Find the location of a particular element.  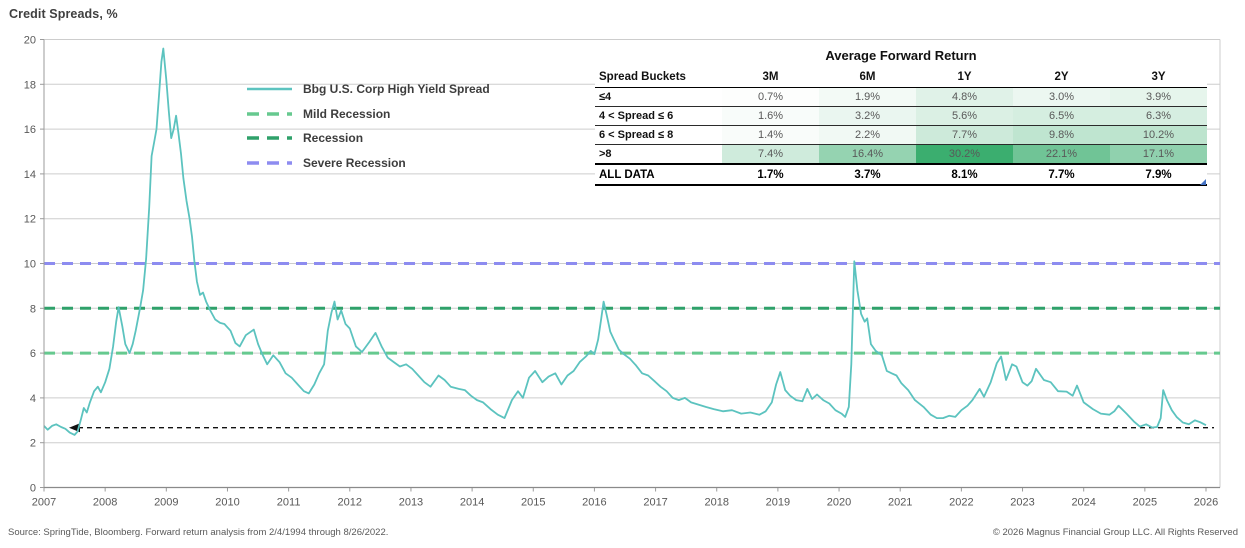

return-value-cell: 6.5% is located at coordinates (1061, 116).